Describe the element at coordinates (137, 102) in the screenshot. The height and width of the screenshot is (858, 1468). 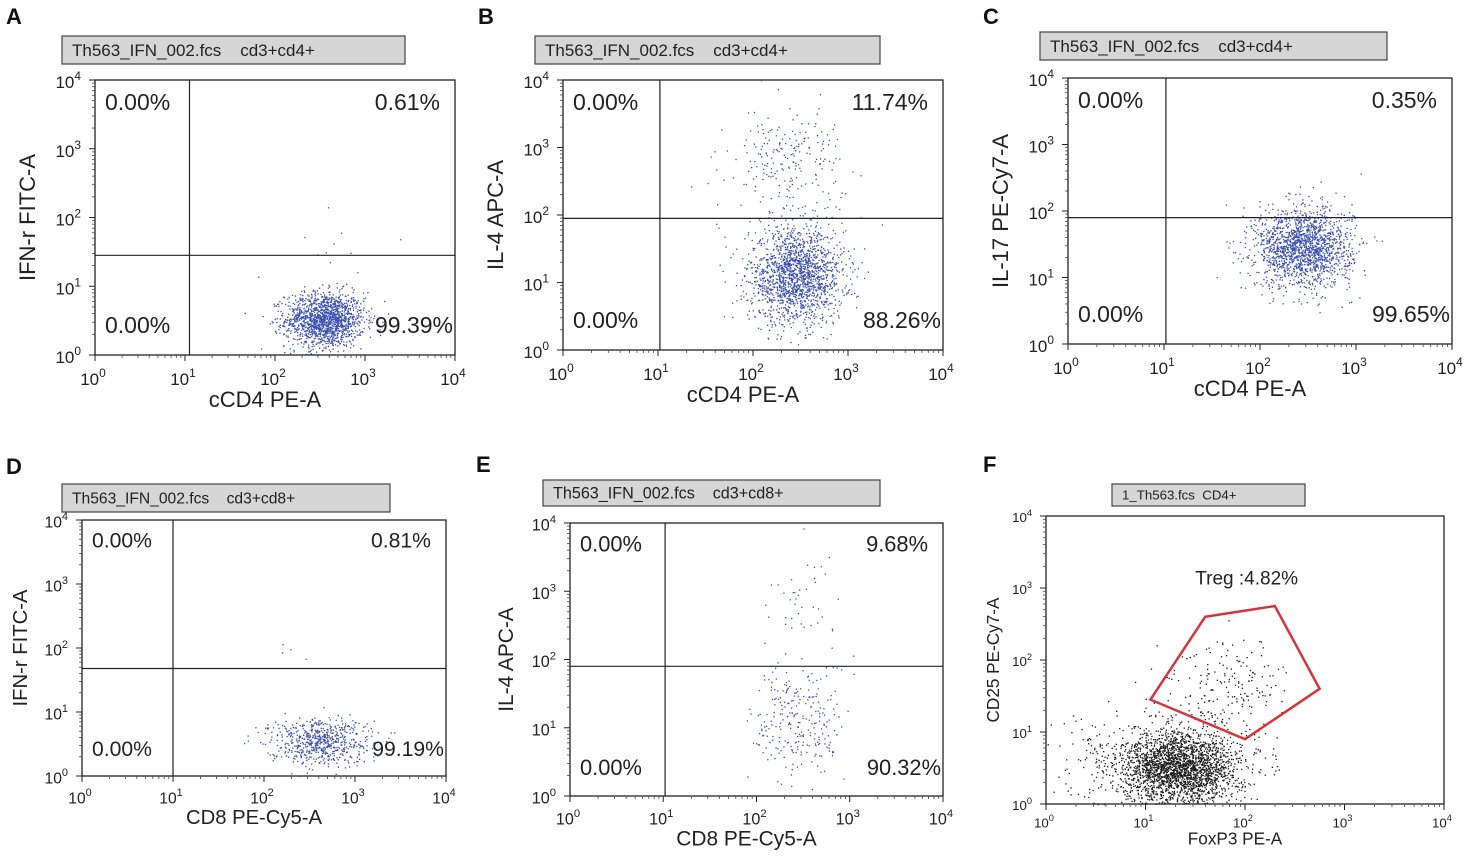
I see `quadrant-ul-percent: 0.00%` at that location.